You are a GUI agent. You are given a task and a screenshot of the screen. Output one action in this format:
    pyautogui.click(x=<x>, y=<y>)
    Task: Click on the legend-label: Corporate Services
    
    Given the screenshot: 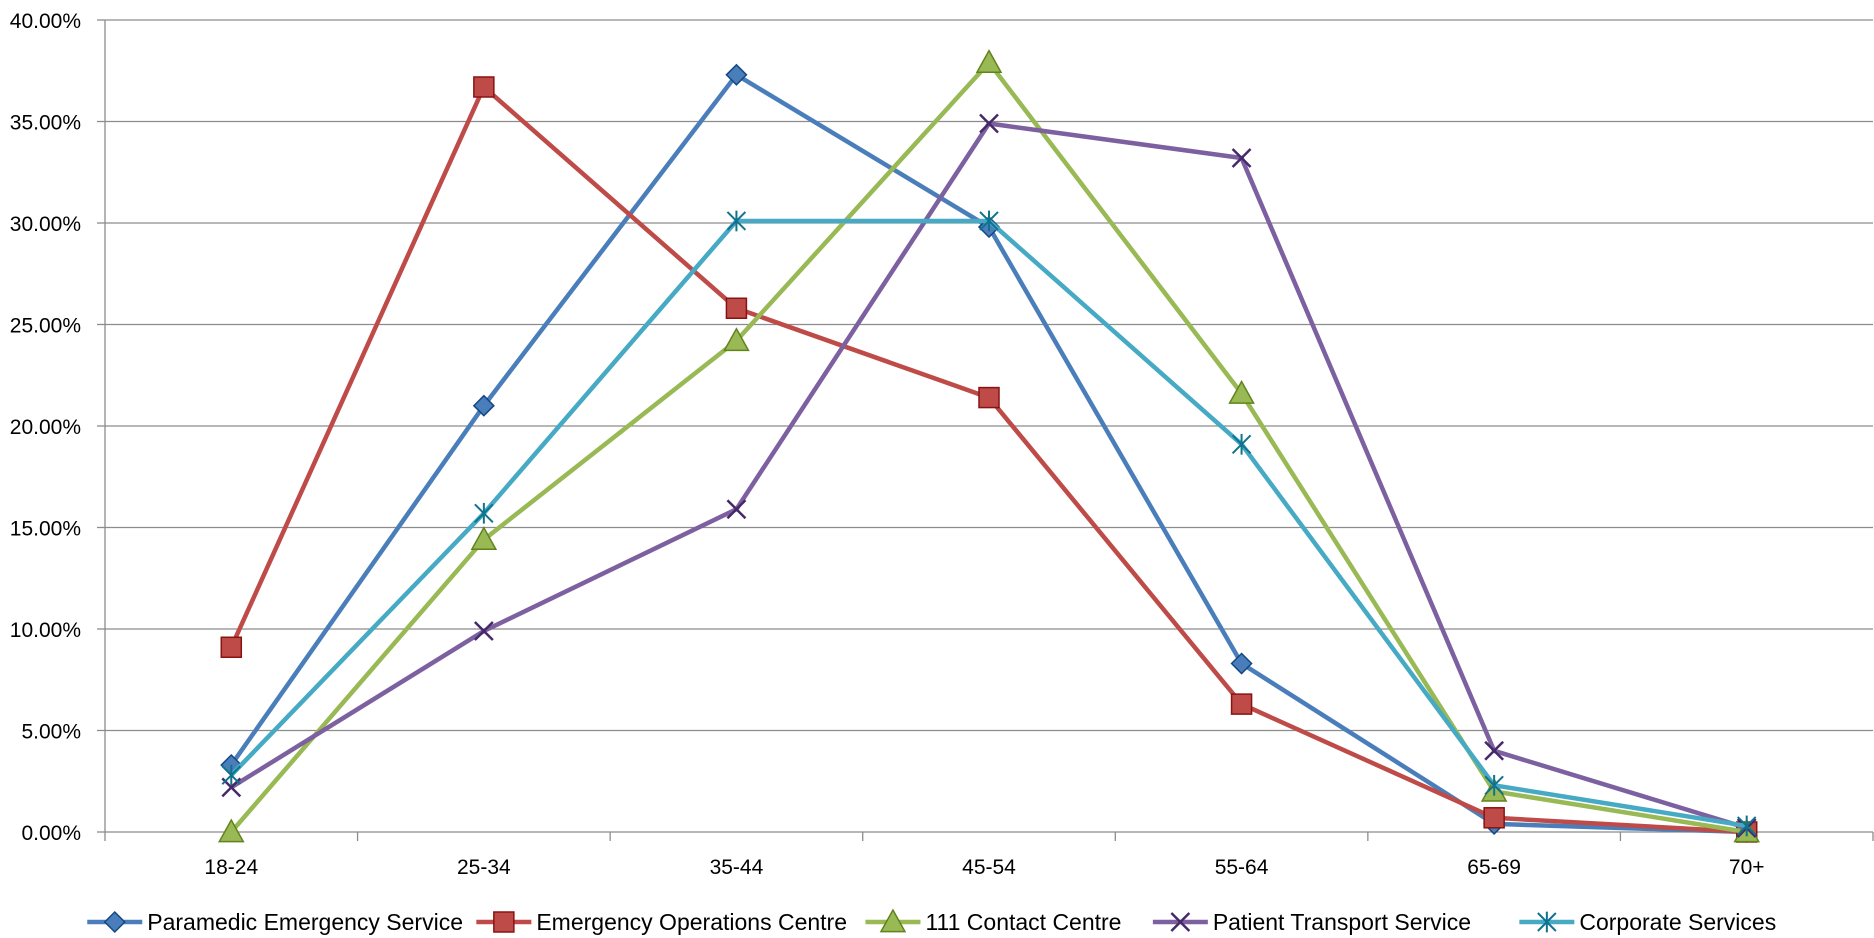 What is the action you would take?
    pyautogui.click(x=1677, y=922)
    